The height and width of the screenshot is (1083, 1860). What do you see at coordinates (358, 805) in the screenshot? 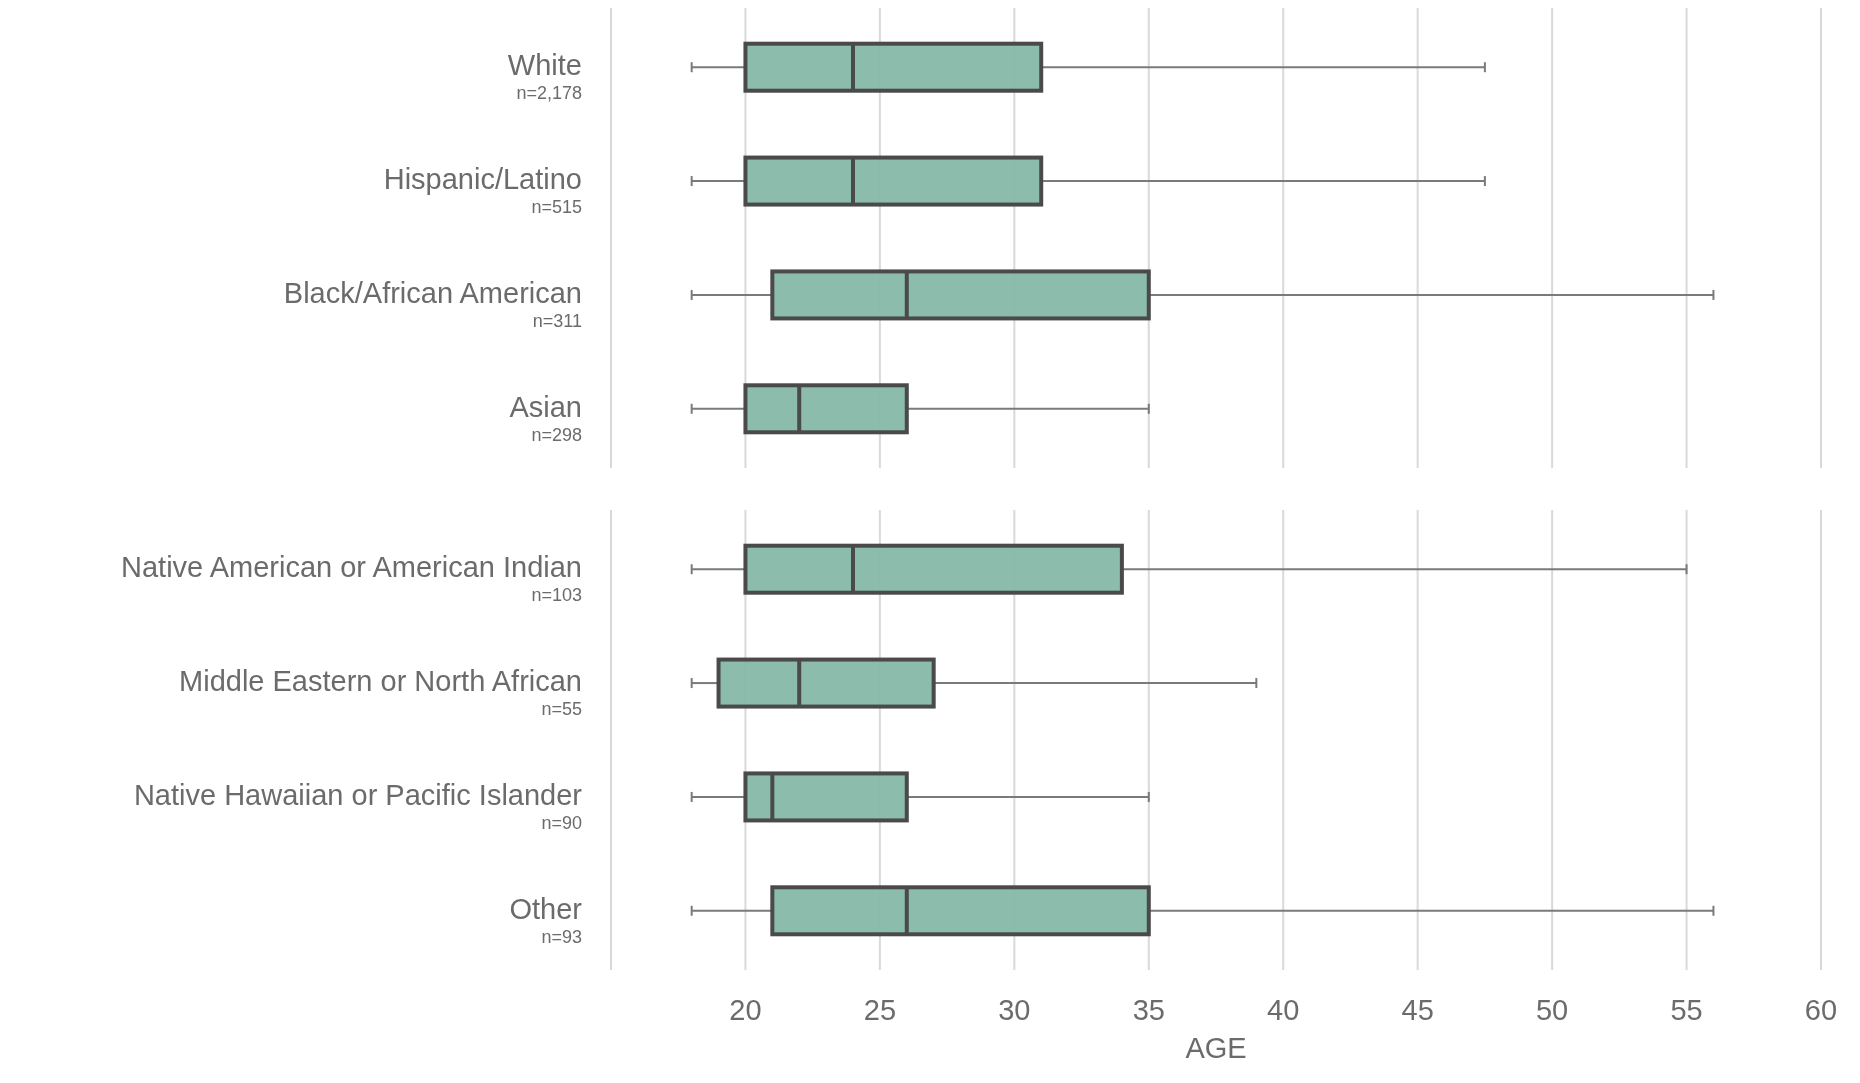
I see `y-tick-label: Native Hawaiian or Pacific Islander n=90` at bounding box center [358, 805].